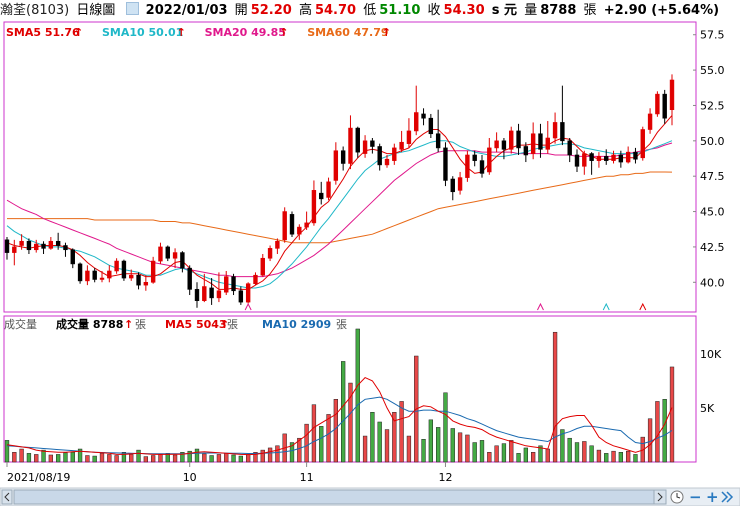  I want to click on scroll-thumb, so click(334, 497).